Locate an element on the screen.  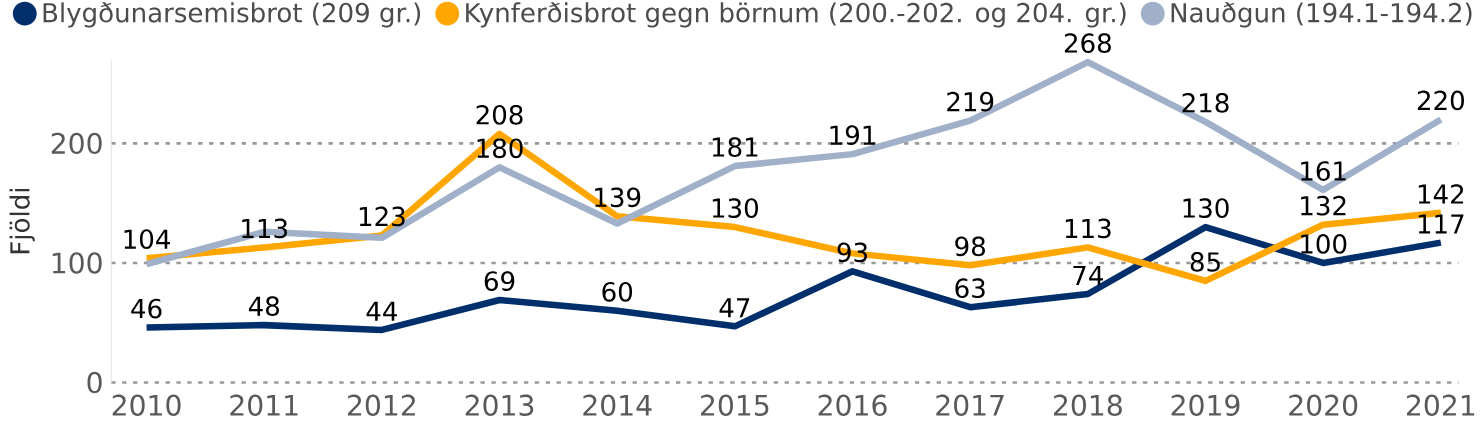
data-label: 85 is located at coordinates (1205, 261).